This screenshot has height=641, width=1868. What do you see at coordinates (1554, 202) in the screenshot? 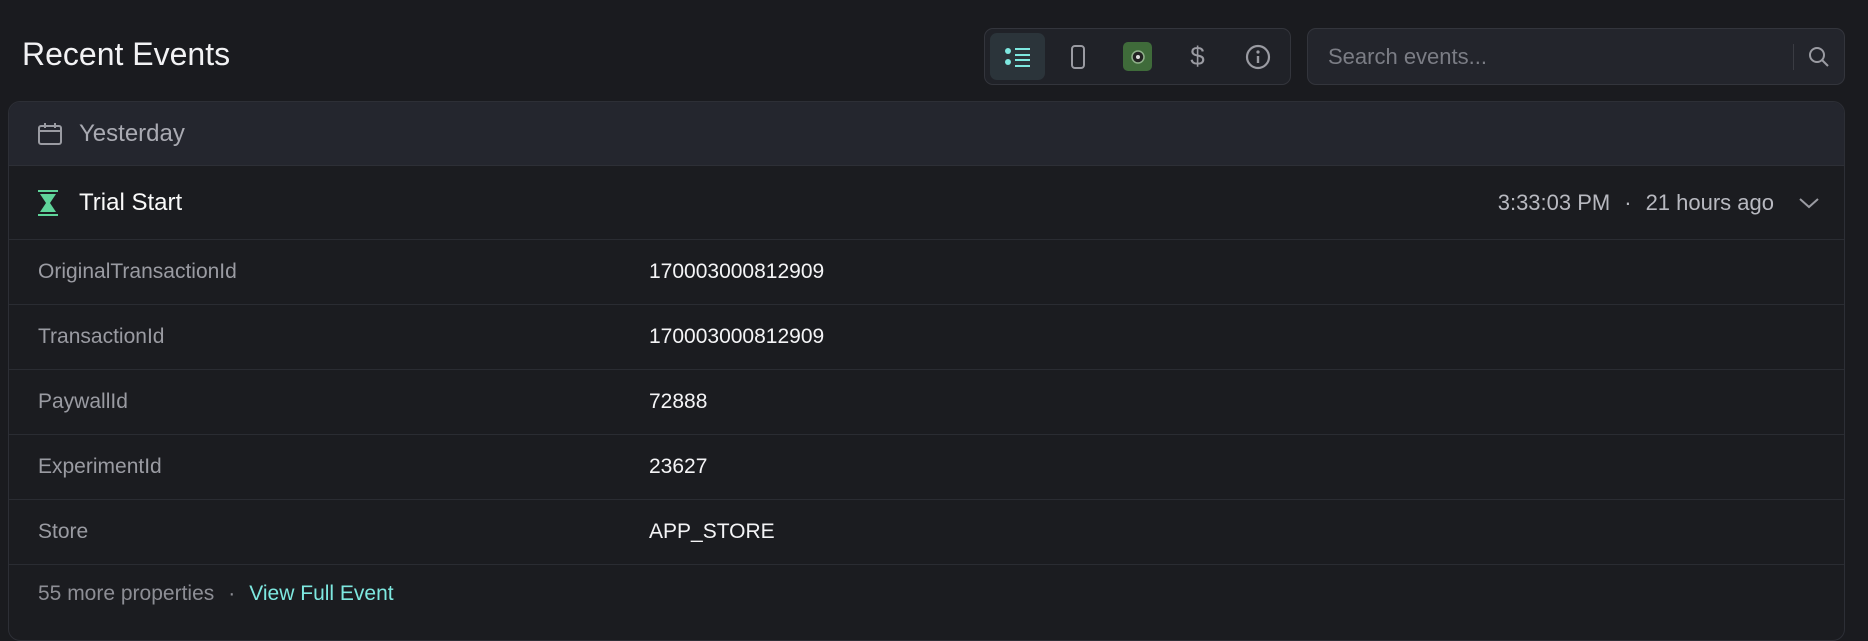
I see `event-time: 3:33:03 PM` at bounding box center [1554, 202].